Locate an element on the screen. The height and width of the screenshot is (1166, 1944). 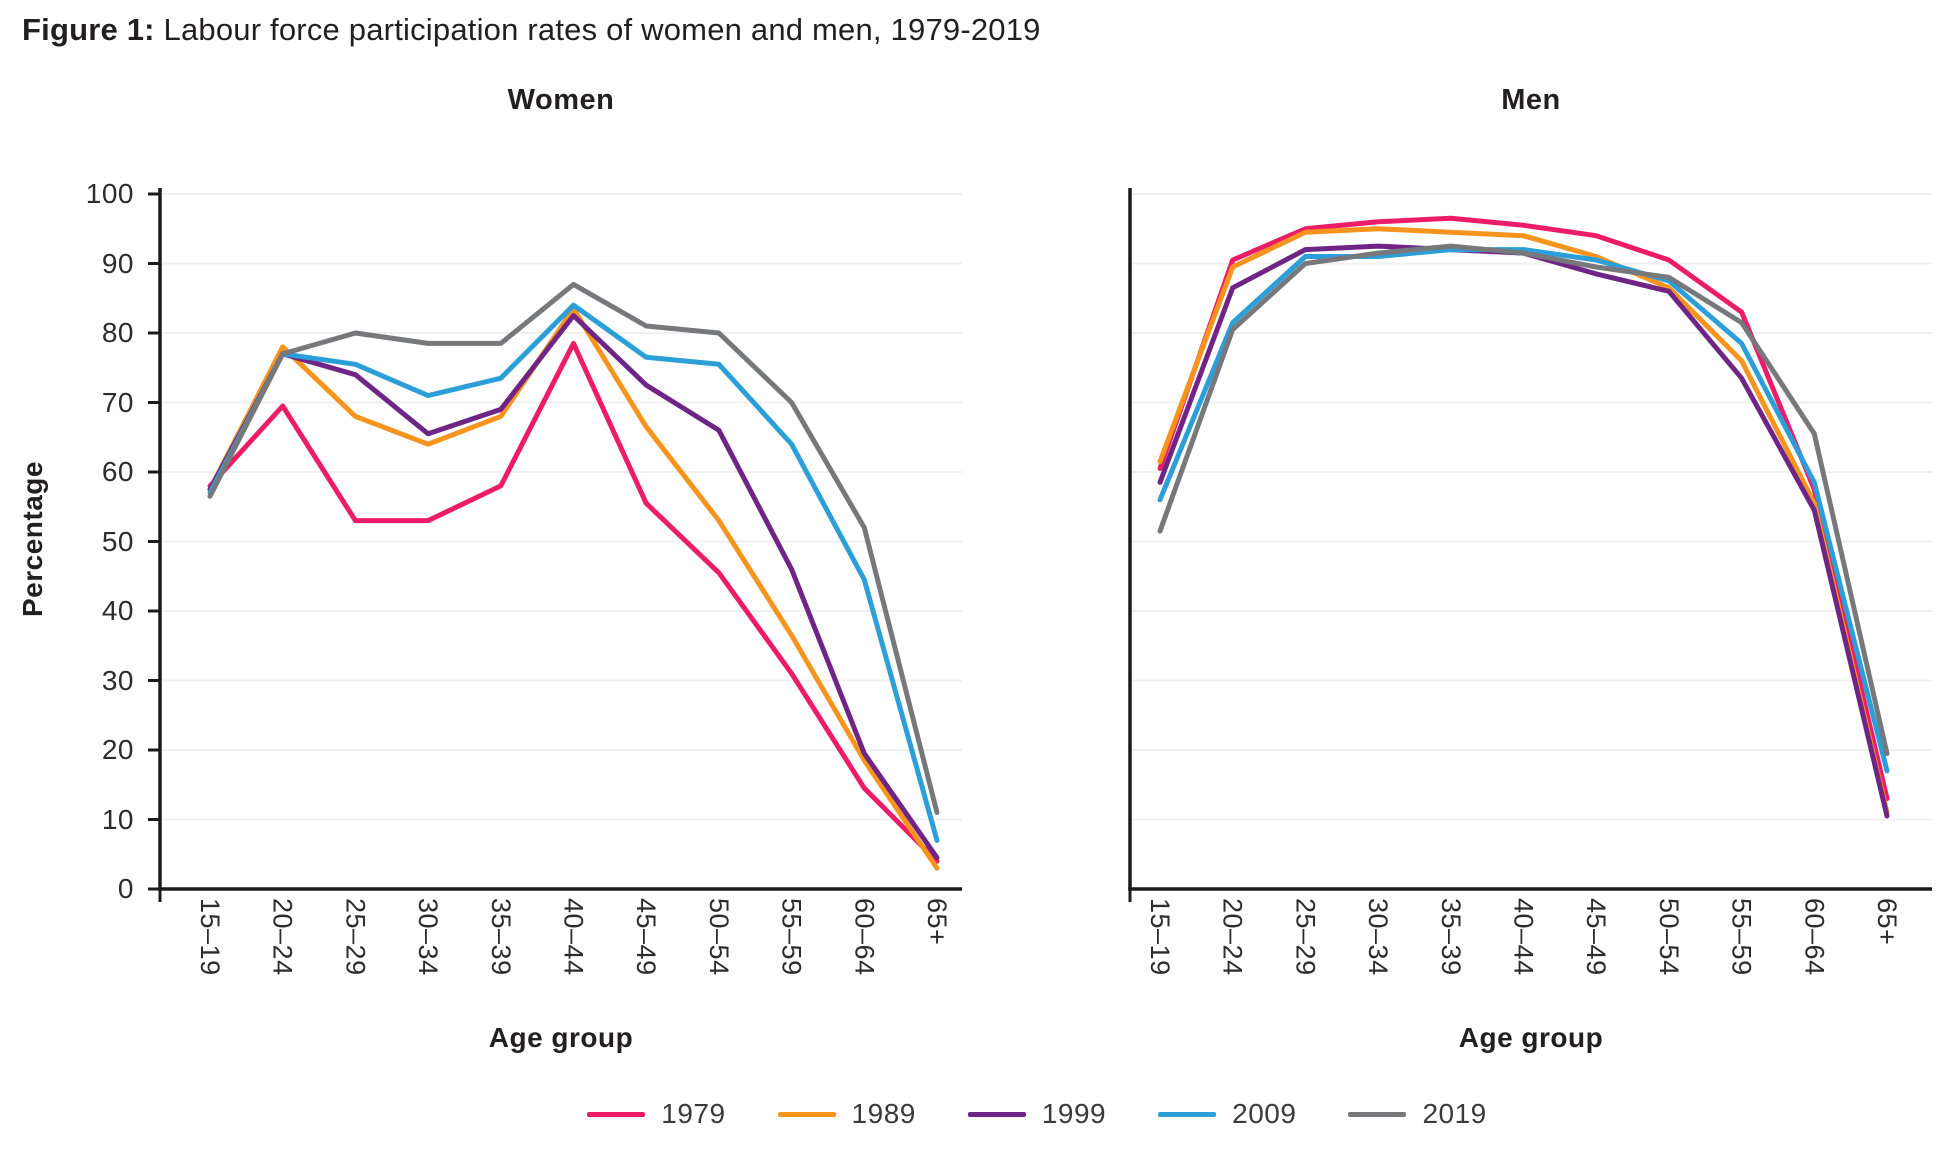
legend-label: 2009 is located at coordinates (1264, 1113).